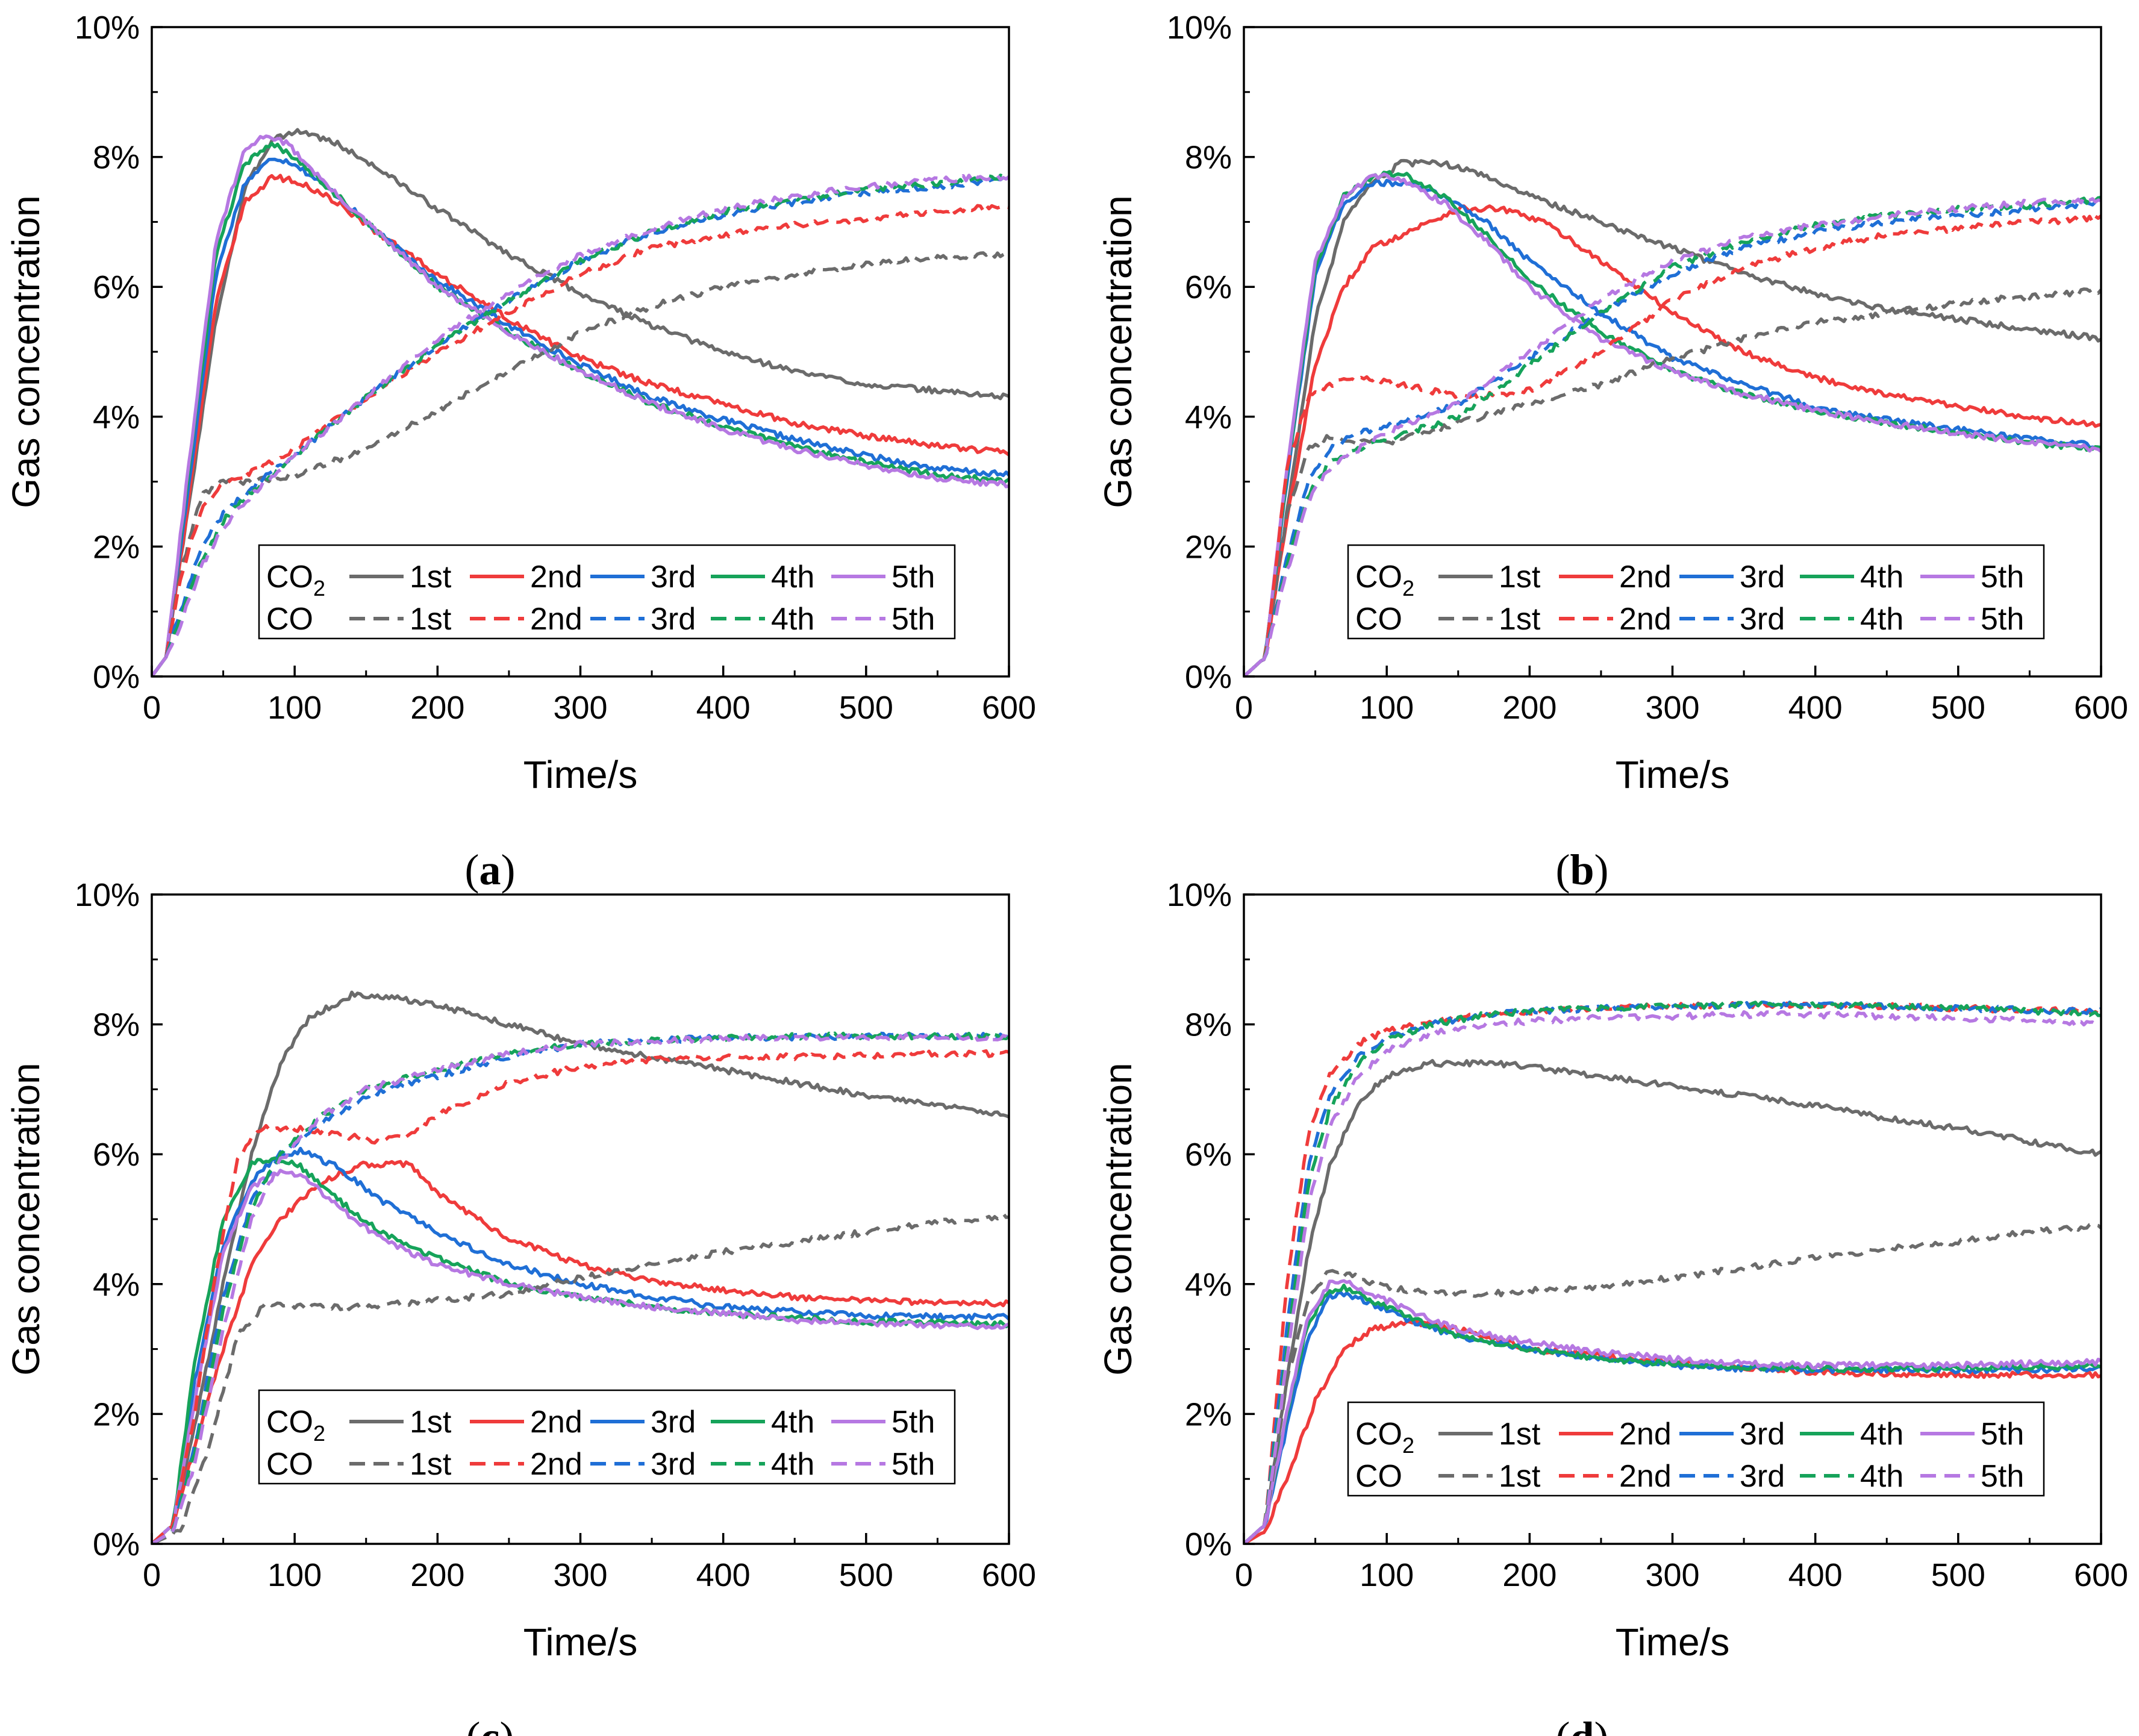  What do you see at coordinates (490, 870) in the screenshot?
I see `panel-caption: (a)` at bounding box center [490, 870].